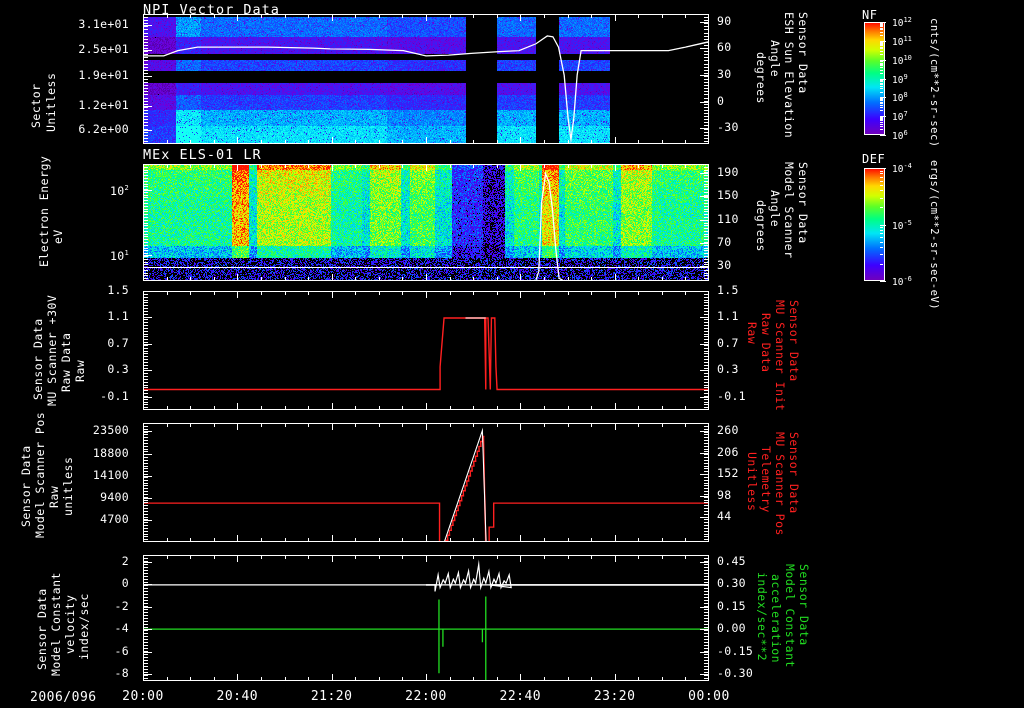 This screenshot has width=1024, height=708. Describe the element at coordinates (766, 479) in the screenshot. I see `panel-scanpos-right-title-line3: Telemetry` at that location.